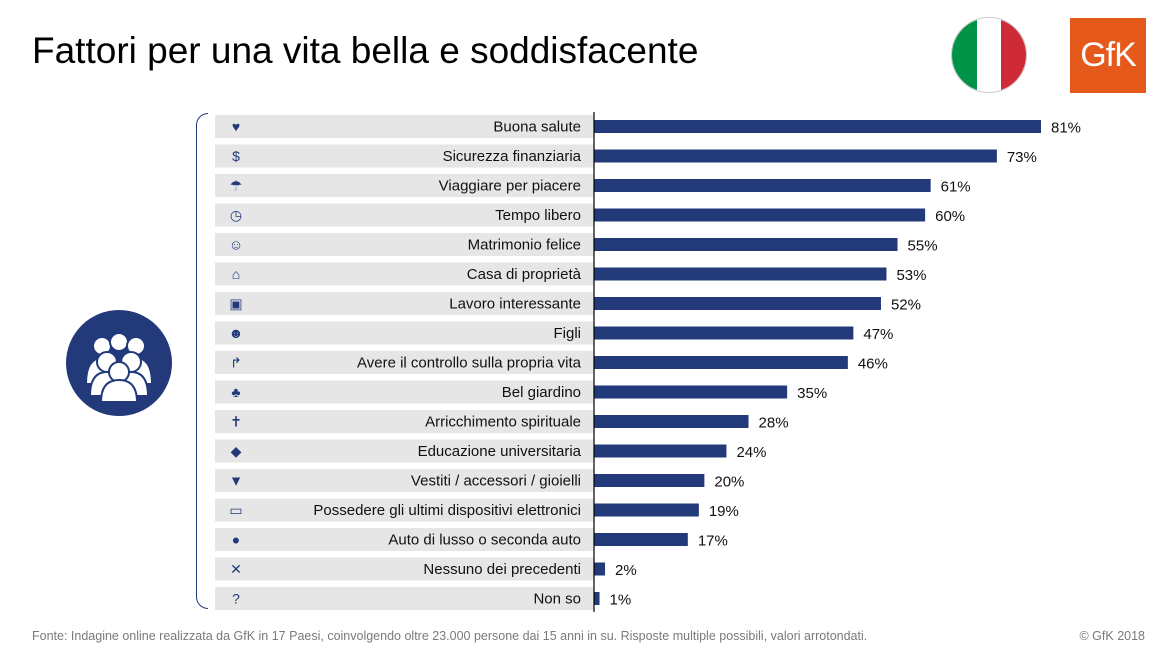 Image resolution: width=1169 pixels, height=651 pixels. Describe the element at coordinates (878, 334) in the screenshot. I see `data-label: 47%` at that location.